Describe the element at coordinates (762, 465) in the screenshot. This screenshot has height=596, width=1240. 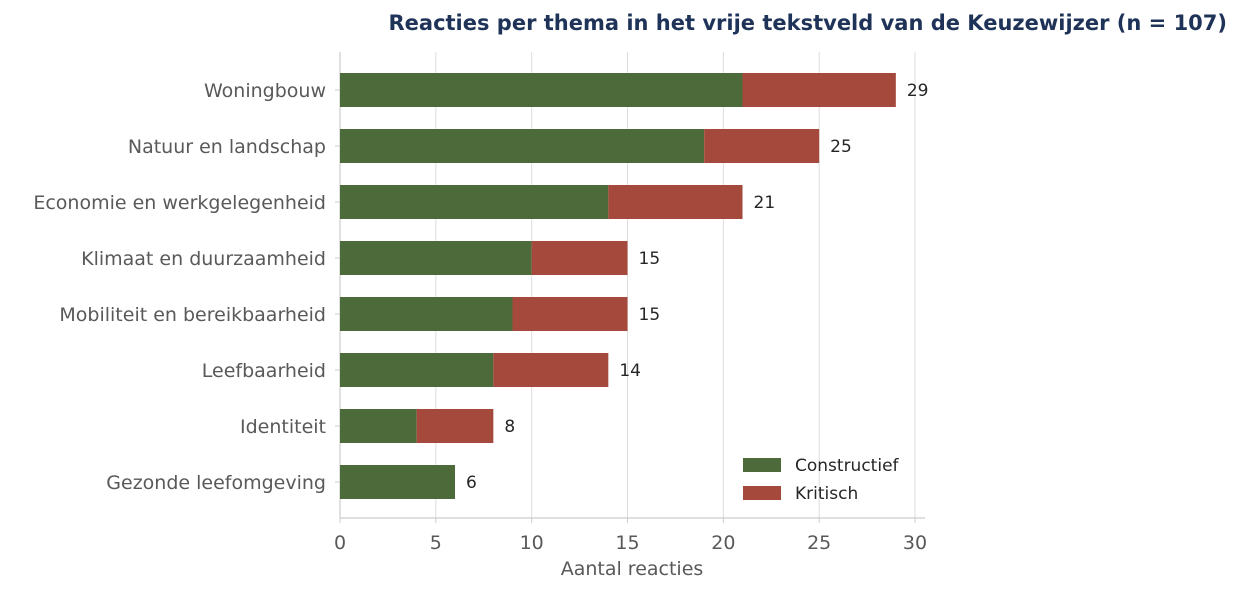
I see `legend-swatch-constructief` at that location.